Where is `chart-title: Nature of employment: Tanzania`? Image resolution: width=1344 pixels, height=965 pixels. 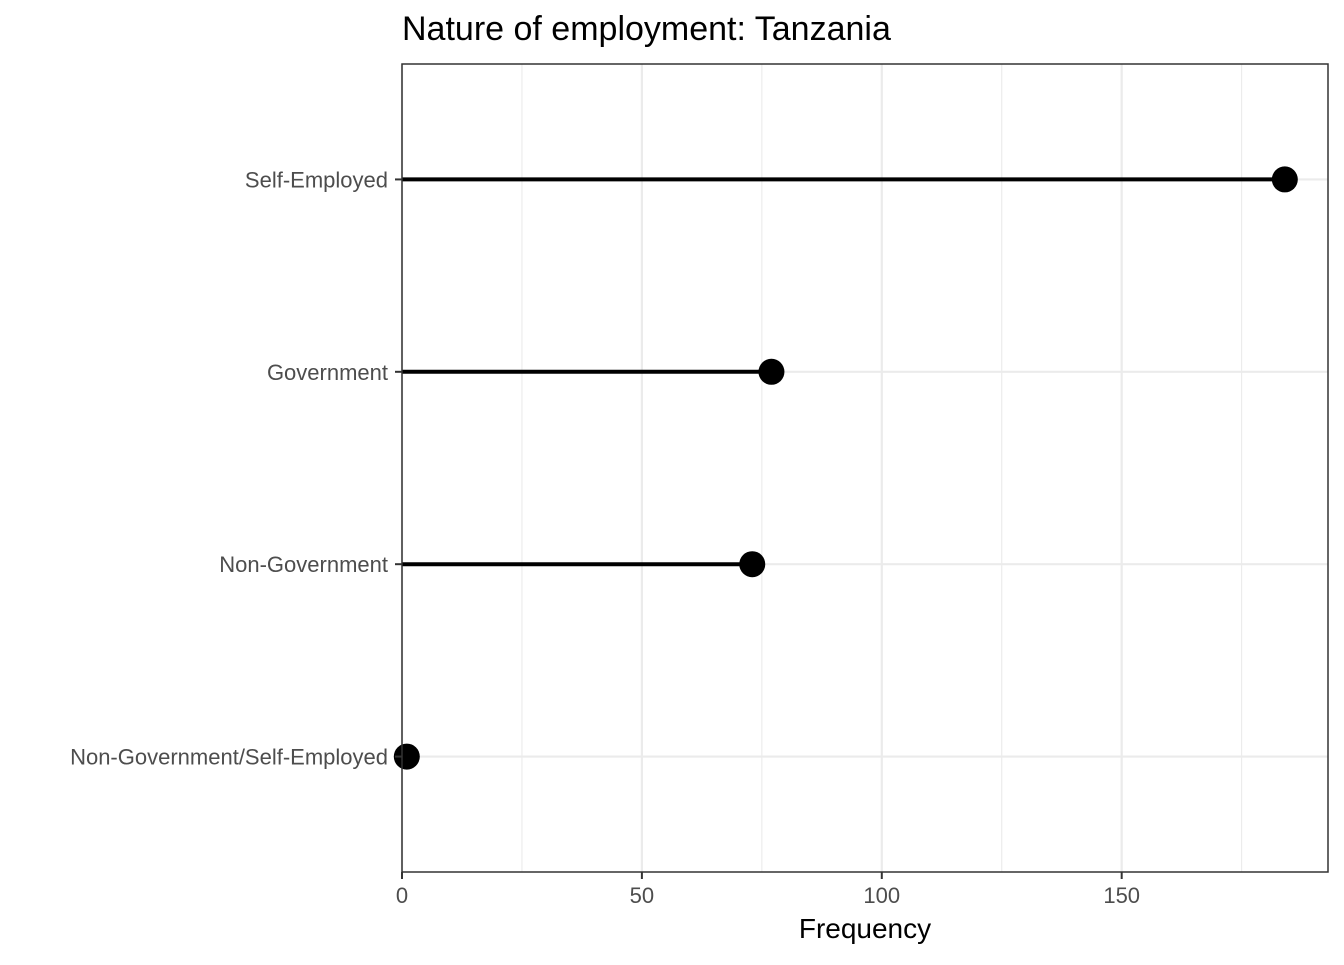
chart-title: Nature of employment: Tanzania is located at coordinates (646, 29).